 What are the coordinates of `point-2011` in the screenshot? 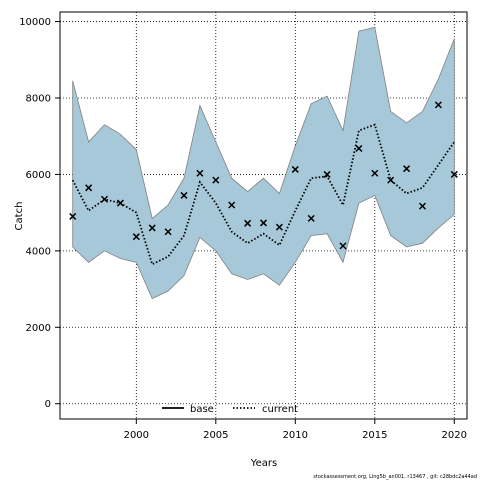 It's located at (311, 218).